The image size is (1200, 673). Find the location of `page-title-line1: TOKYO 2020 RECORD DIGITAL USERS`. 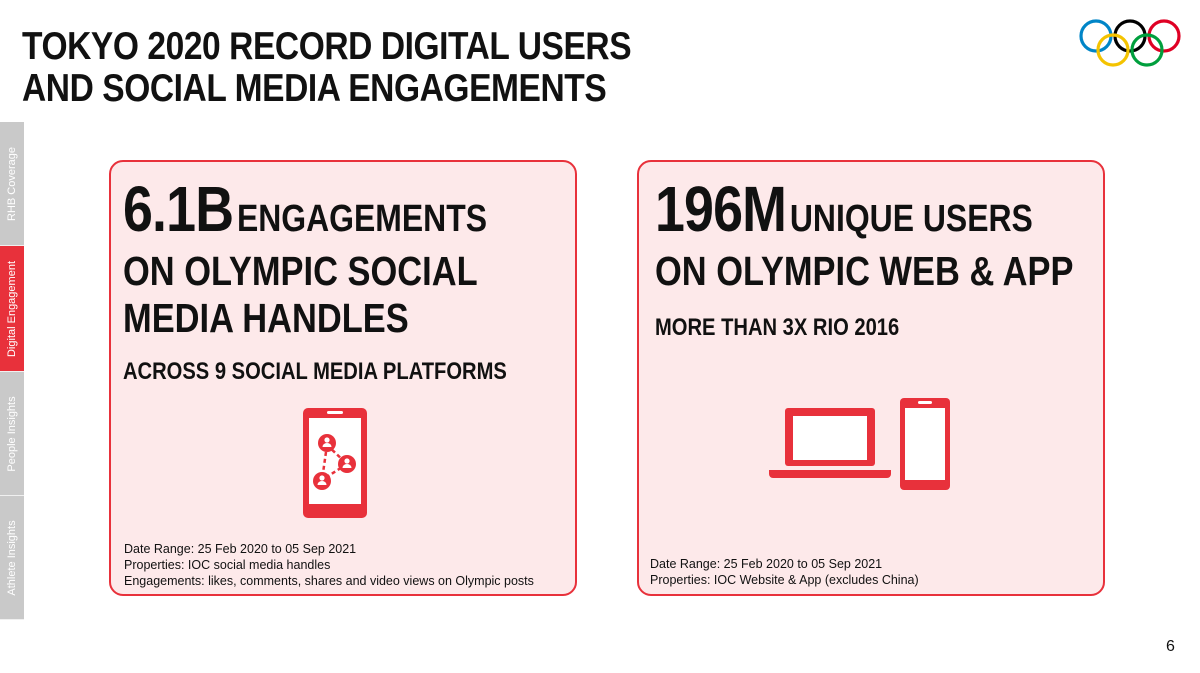

page-title-line1: TOKYO 2020 RECORD DIGITAL USERS is located at coordinates (327, 46).